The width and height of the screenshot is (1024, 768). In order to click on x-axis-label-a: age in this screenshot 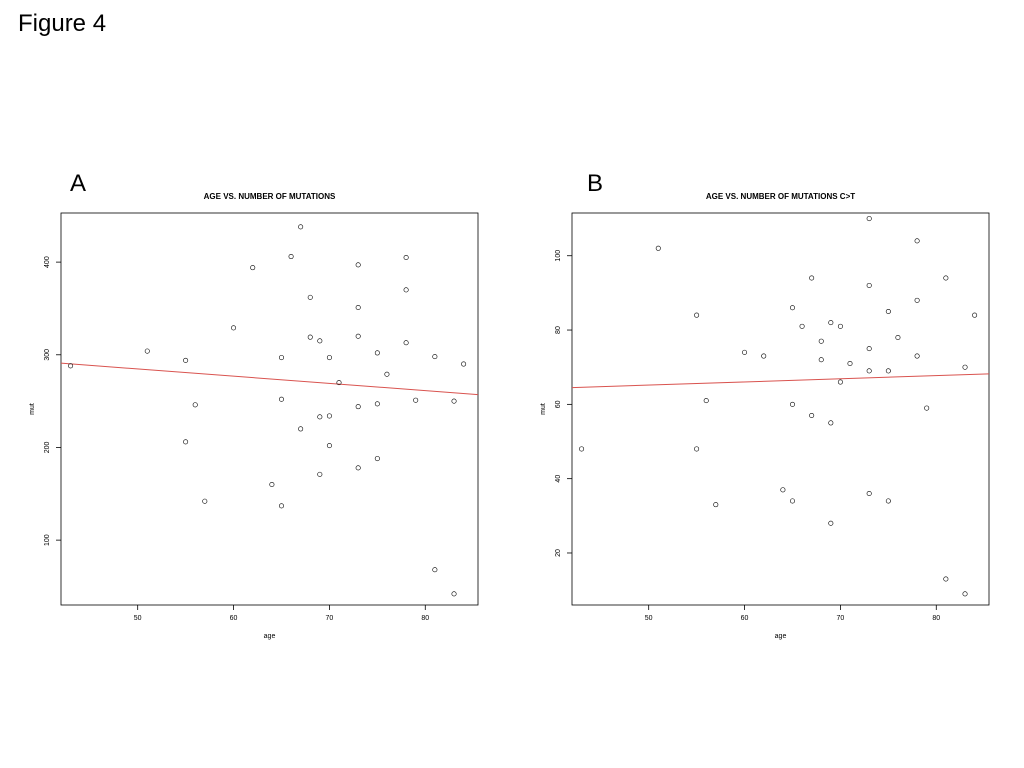, I will do `click(270, 636)`.